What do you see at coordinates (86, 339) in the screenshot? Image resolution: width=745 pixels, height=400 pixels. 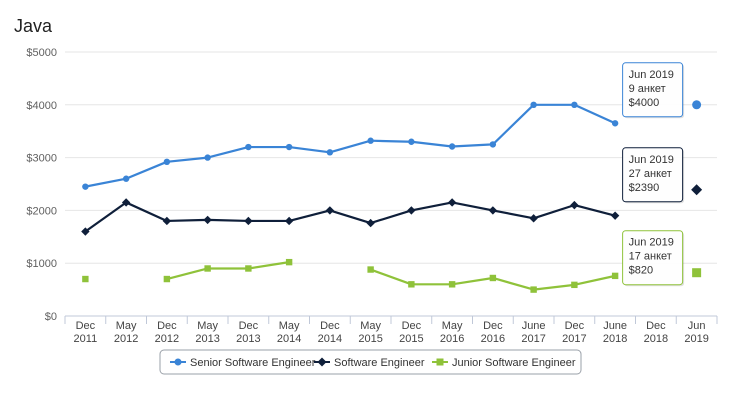 I see `x-tick-label: 2011` at bounding box center [86, 339].